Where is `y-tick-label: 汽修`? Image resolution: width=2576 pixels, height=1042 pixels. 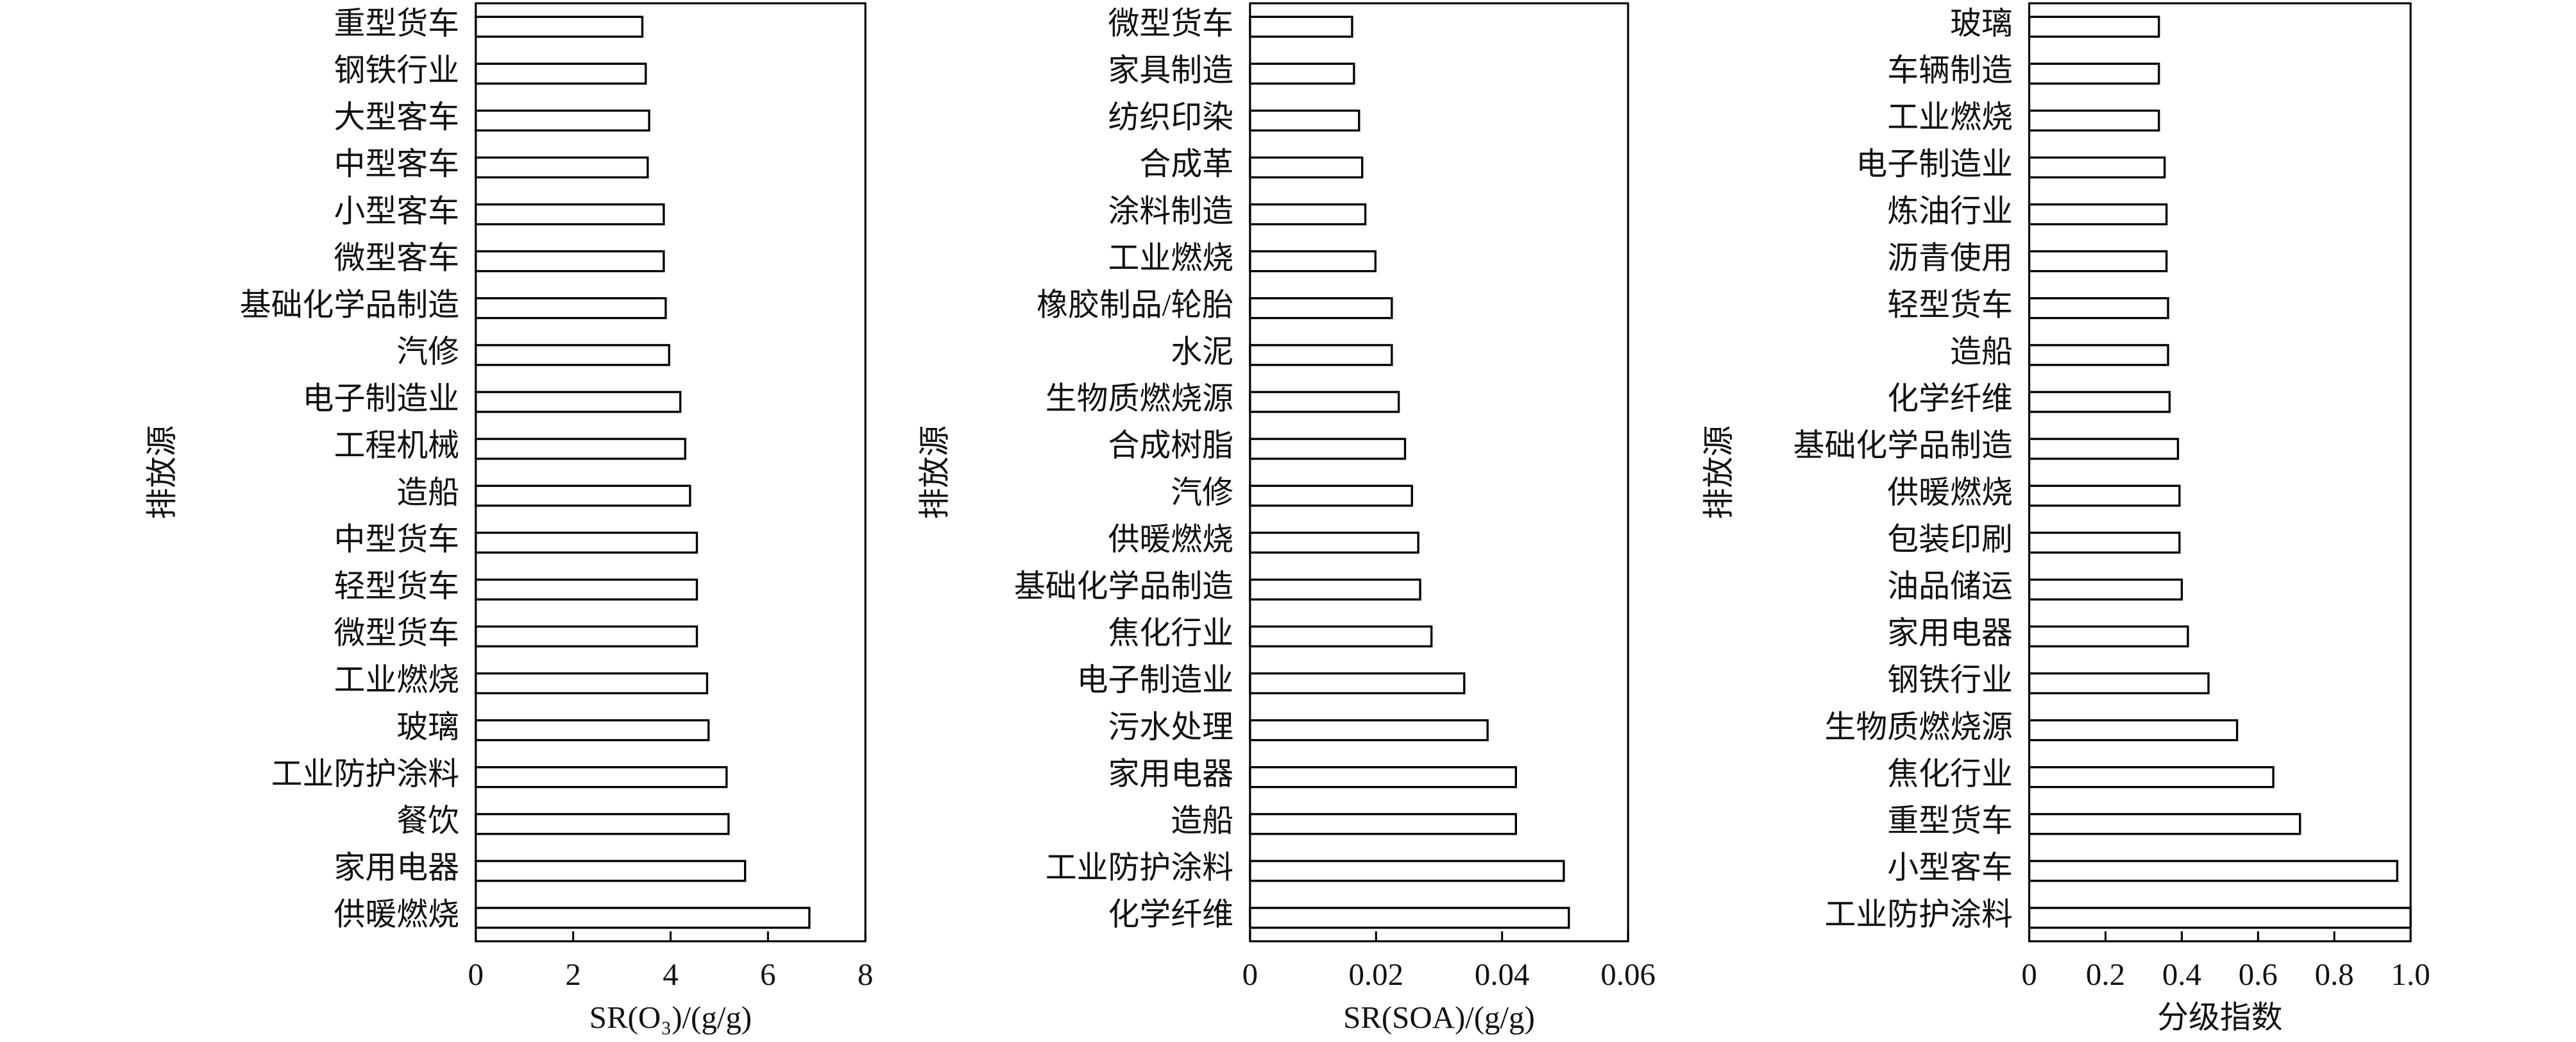
y-tick-label: 汽修 is located at coordinates (427, 352).